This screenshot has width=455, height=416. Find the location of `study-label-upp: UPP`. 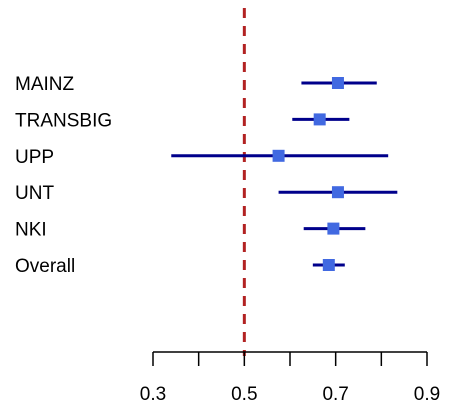

study-label-upp: UPP is located at coordinates (34, 157).